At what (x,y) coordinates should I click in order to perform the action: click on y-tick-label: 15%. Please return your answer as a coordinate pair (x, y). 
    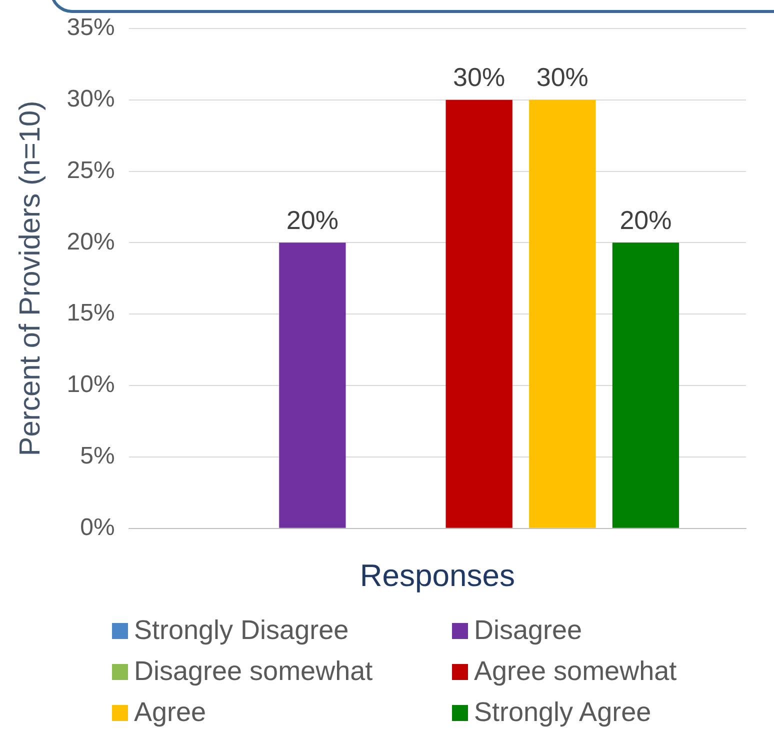
    Looking at the image, I should click on (90, 313).